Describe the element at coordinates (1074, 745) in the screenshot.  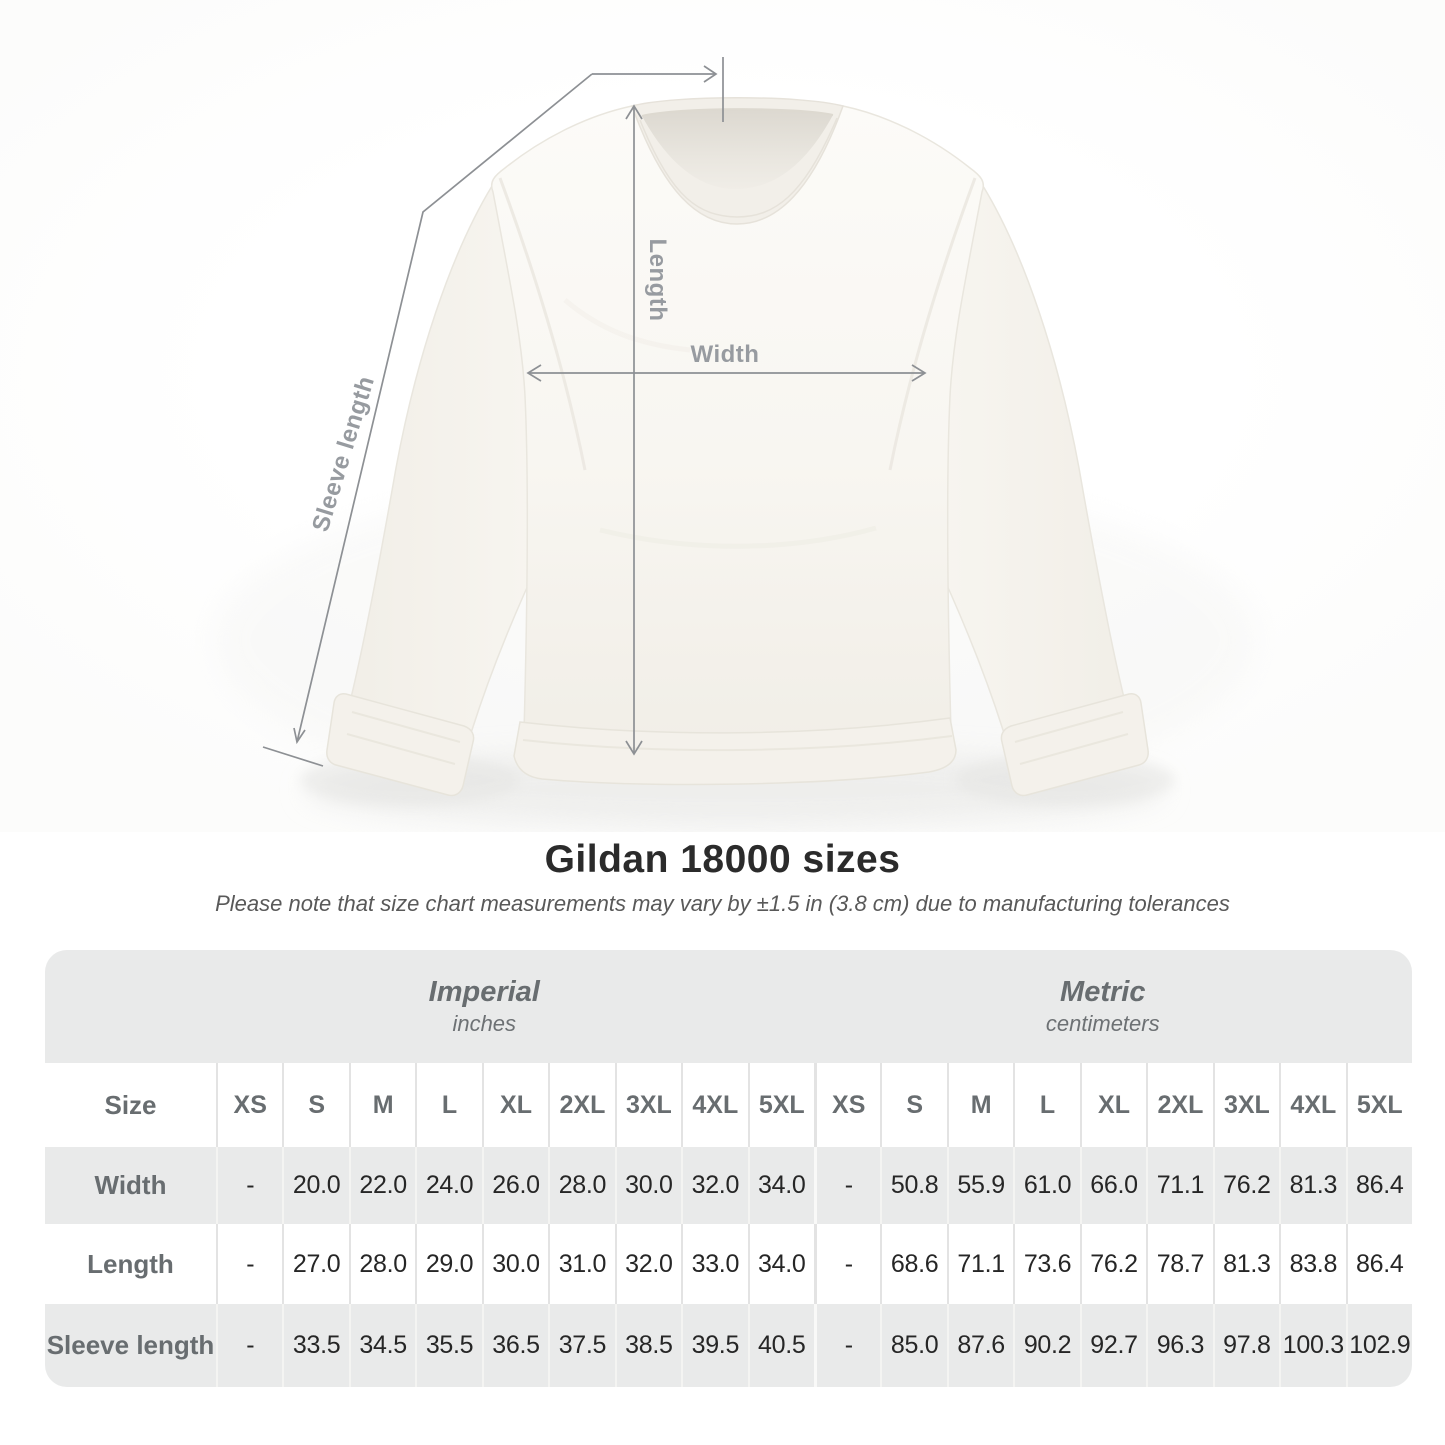
I see `sweatshirt-right-cuff` at that location.